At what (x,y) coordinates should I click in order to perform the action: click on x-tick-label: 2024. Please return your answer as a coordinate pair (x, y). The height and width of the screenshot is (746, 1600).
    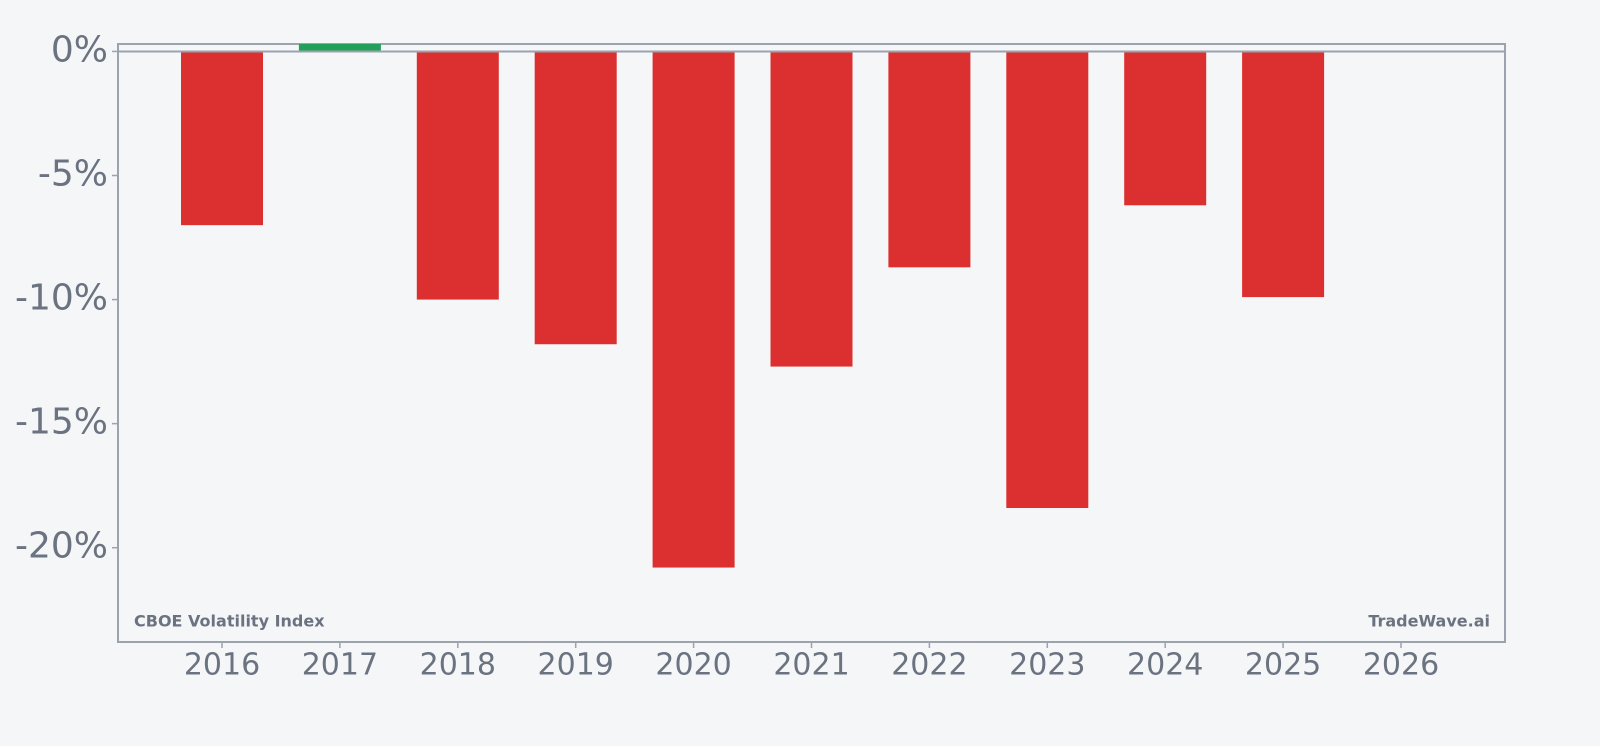
    Looking at the image, I should click on (1165, 665).